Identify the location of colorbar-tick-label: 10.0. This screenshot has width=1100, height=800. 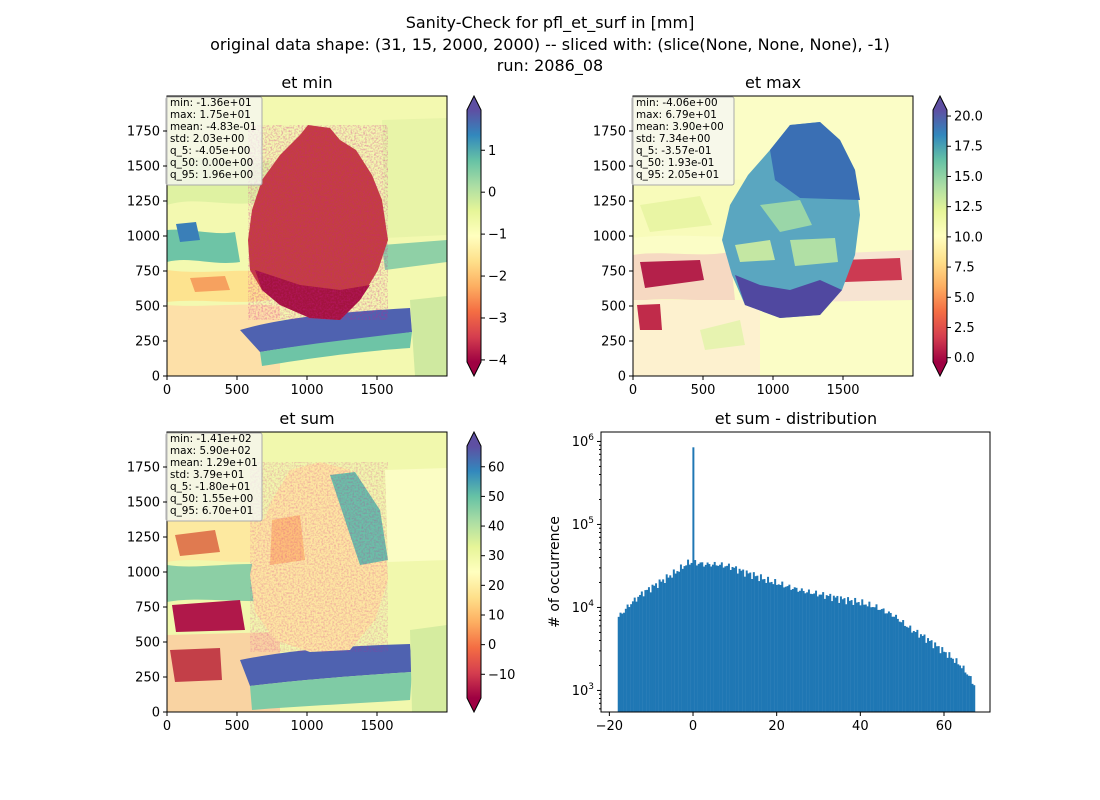
(968, 237).